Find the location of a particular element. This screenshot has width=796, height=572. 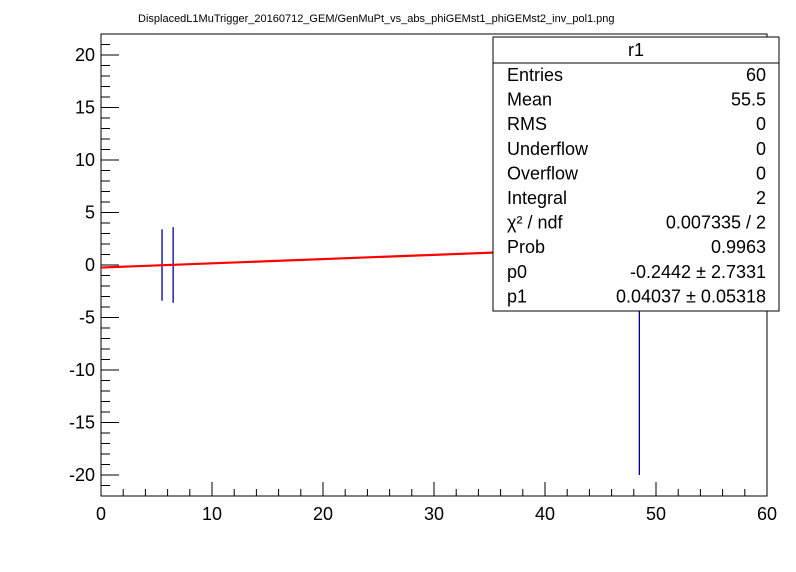

stats-row-value: 0.04037 ± 0.05318 is located at coordinates (691, 296).